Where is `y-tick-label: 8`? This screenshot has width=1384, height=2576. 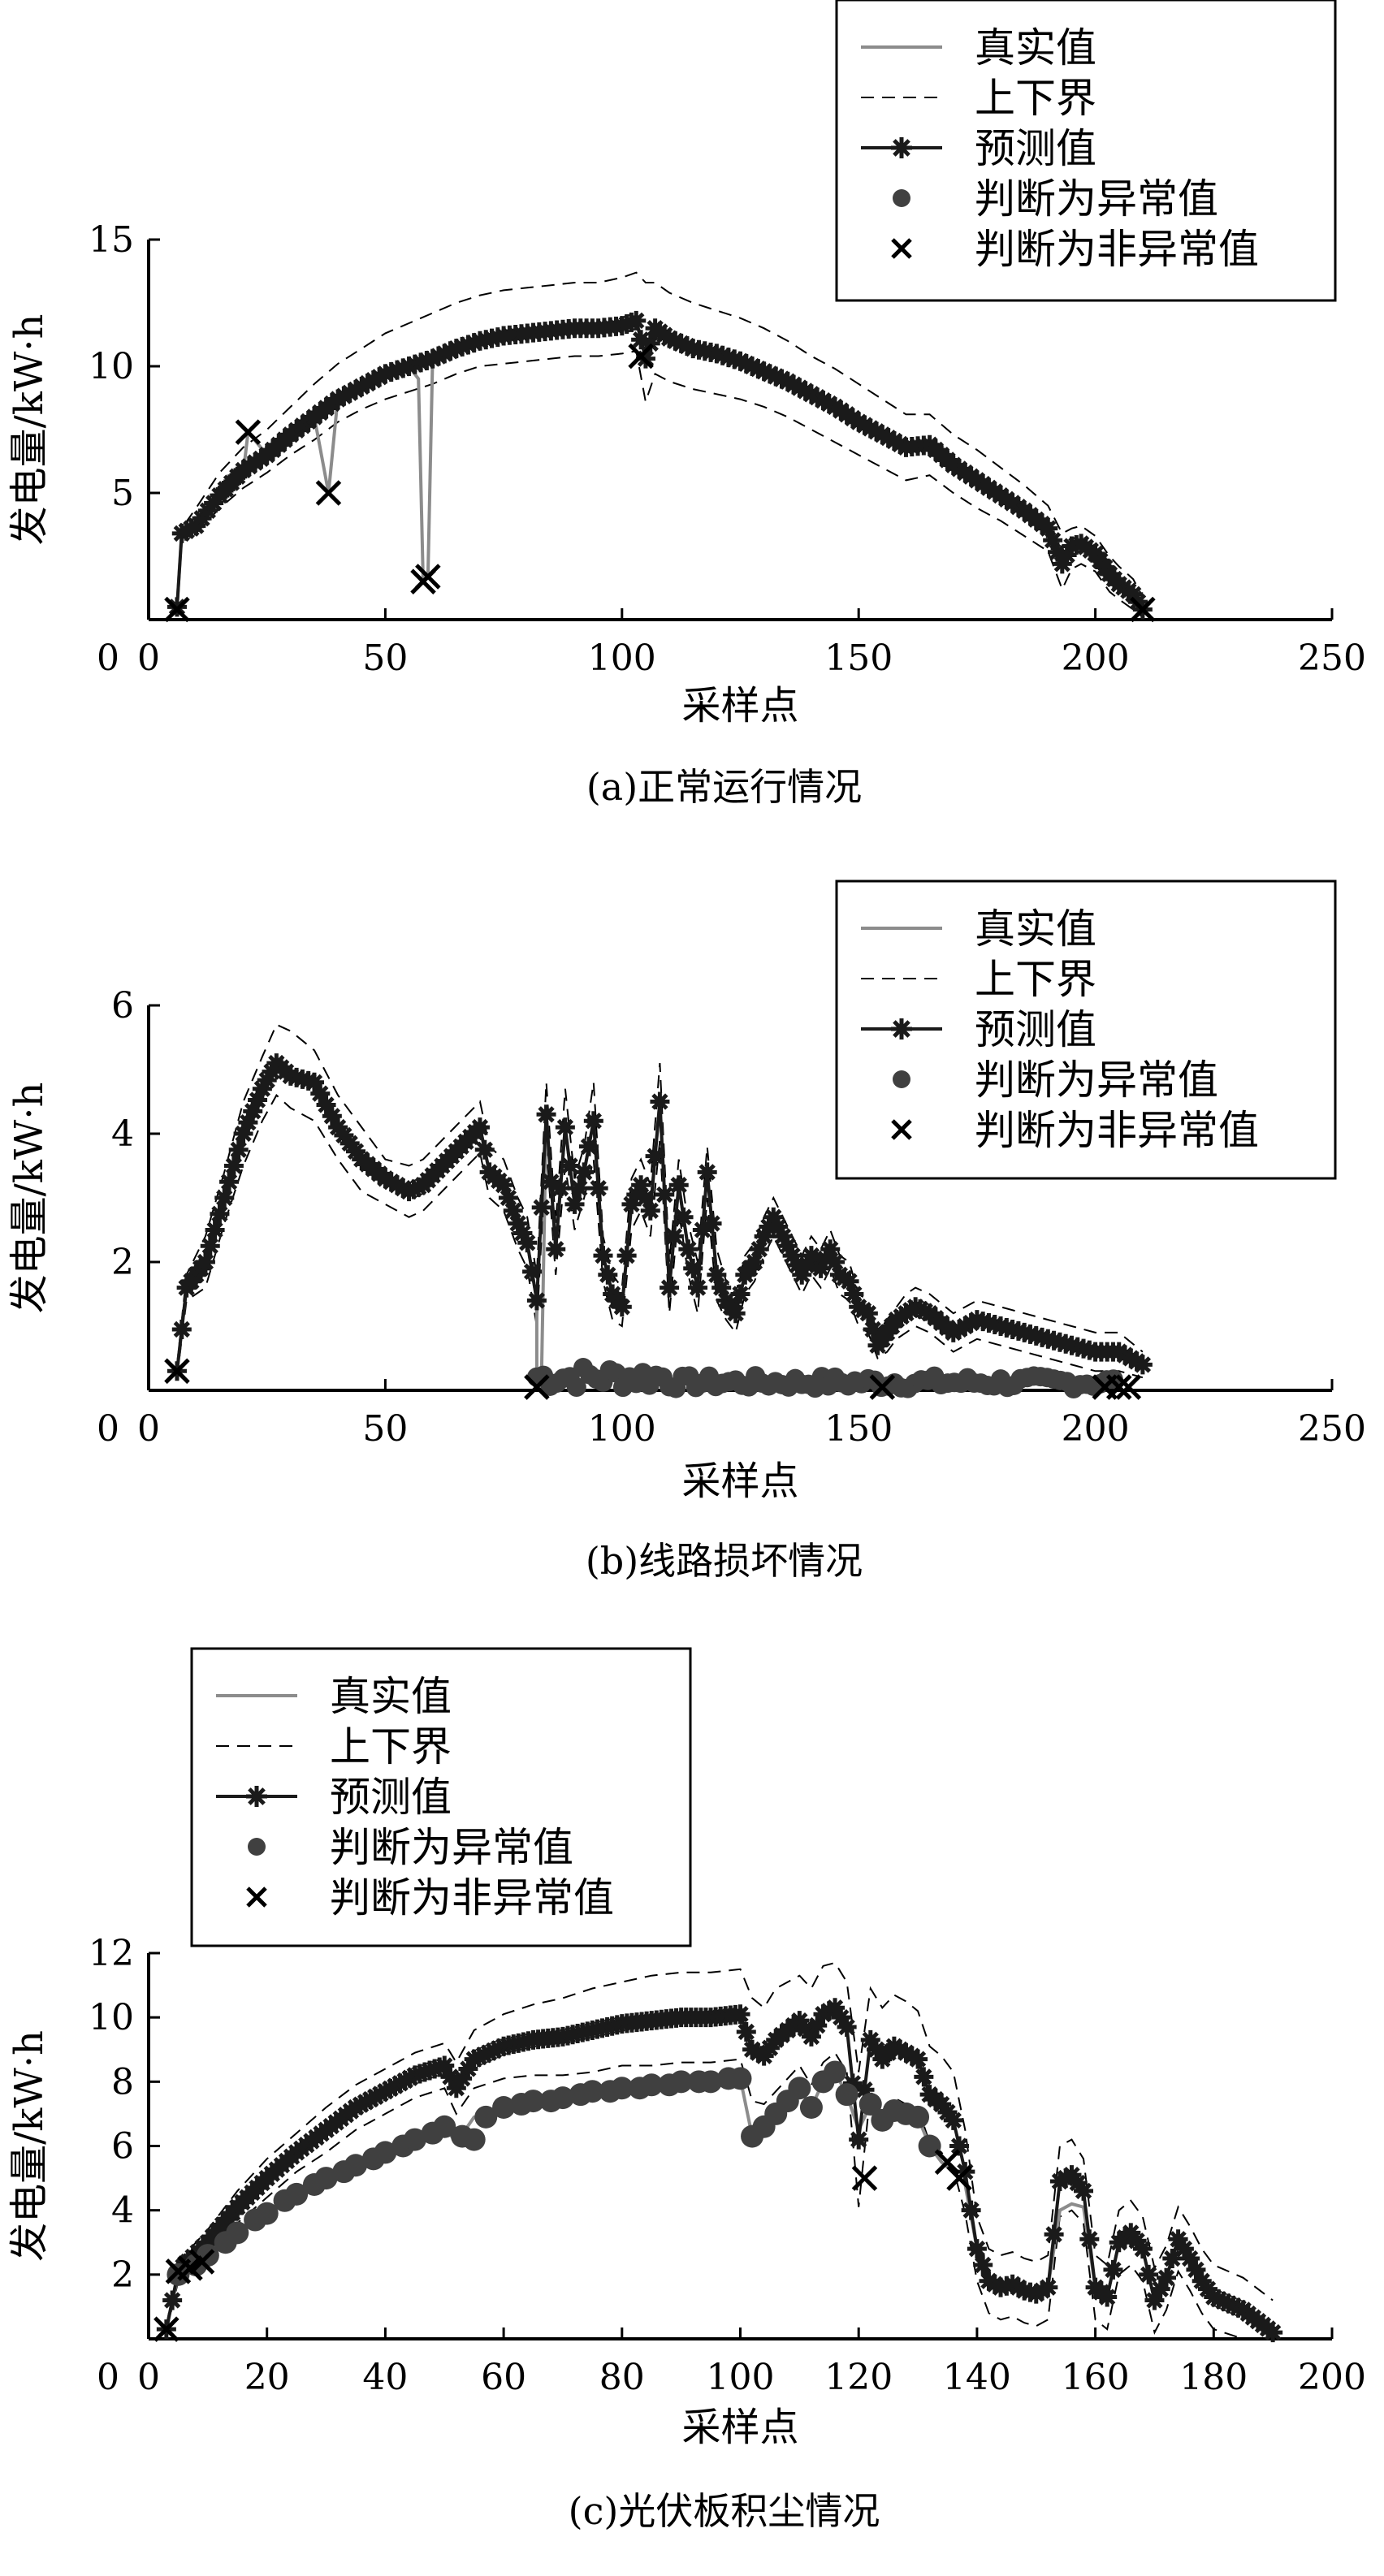 y-tick-label: 8 is located at coordinates (122, 2082).